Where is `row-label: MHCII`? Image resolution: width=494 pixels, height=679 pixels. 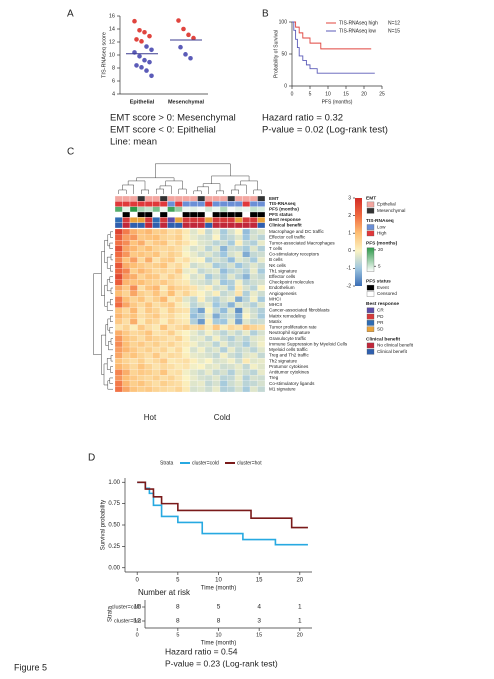
row-label: MHCII is located at coordinates (275, 304).